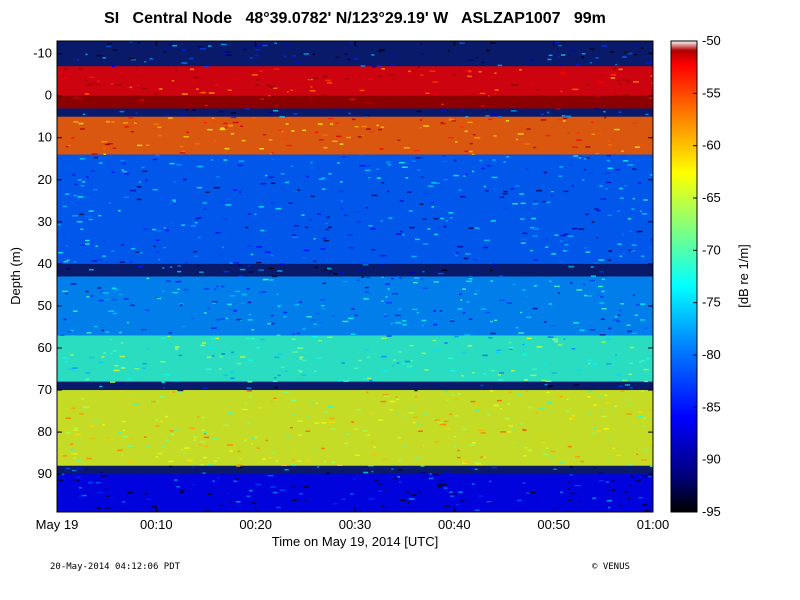 Image resolution: width=800 pixels, height=600 pixels. Describe the element at coordinates (684, 276) in the screenshot. I see `colorbar` at that location.